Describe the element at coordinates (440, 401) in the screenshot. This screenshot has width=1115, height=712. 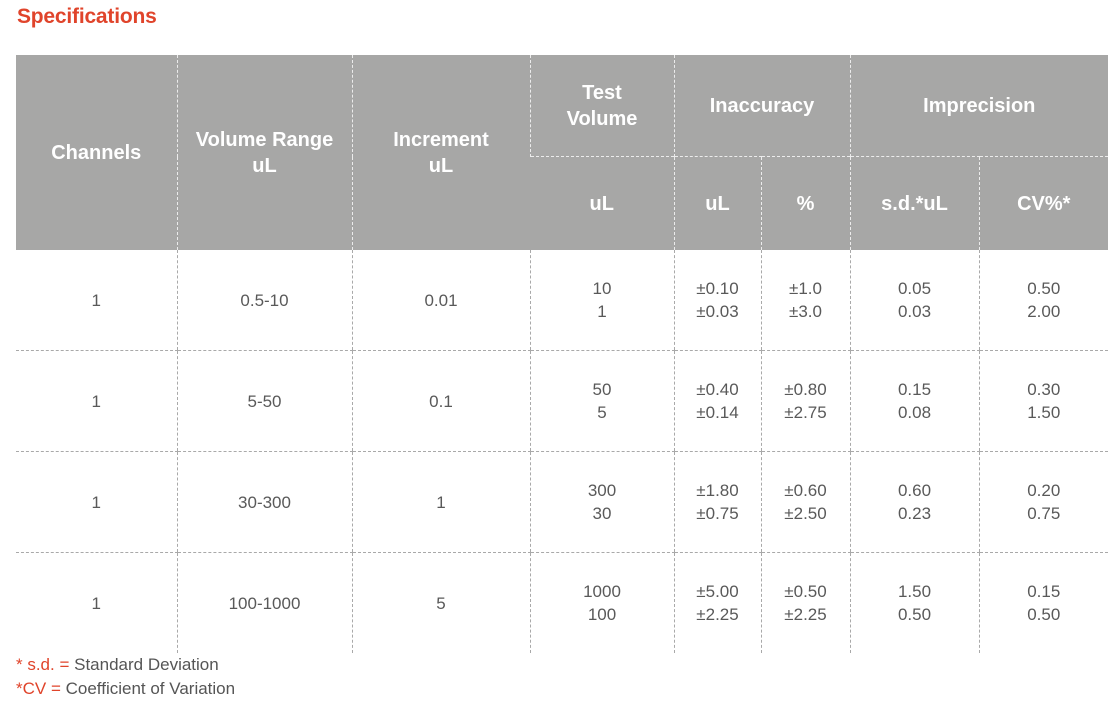
I see `cell-increment: 0.1` at that location.